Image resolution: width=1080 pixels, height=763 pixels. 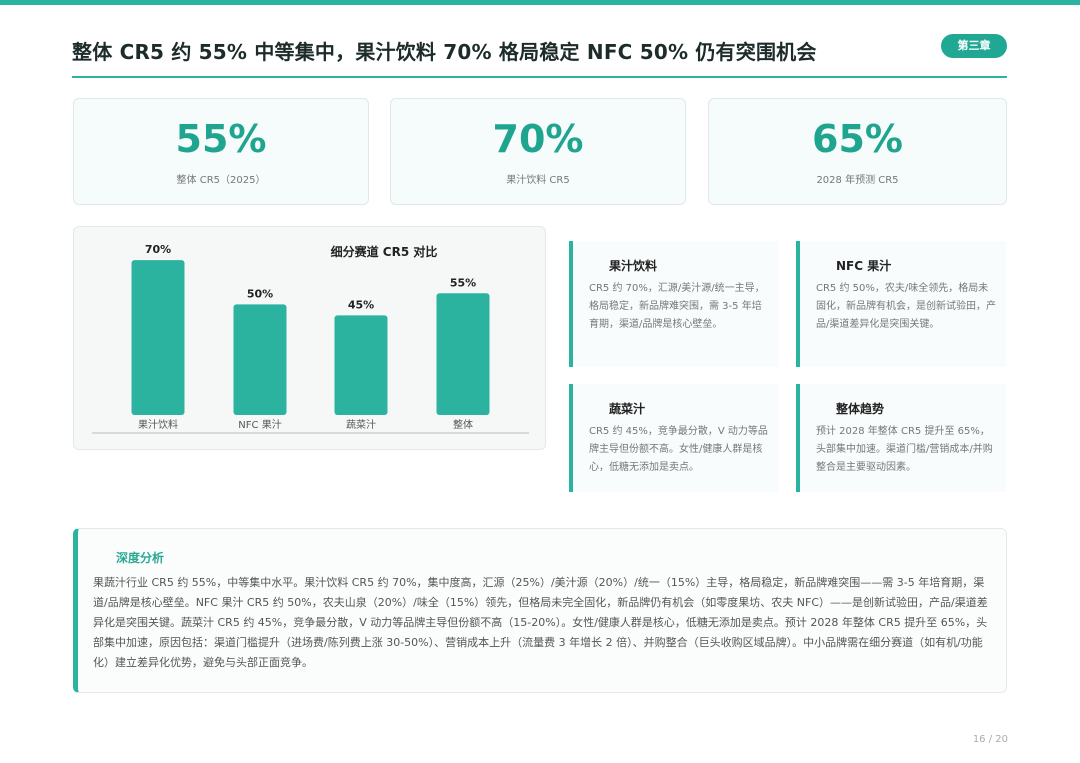 I want to click on bar-value-label: 45%, so click(x=361, y=304).